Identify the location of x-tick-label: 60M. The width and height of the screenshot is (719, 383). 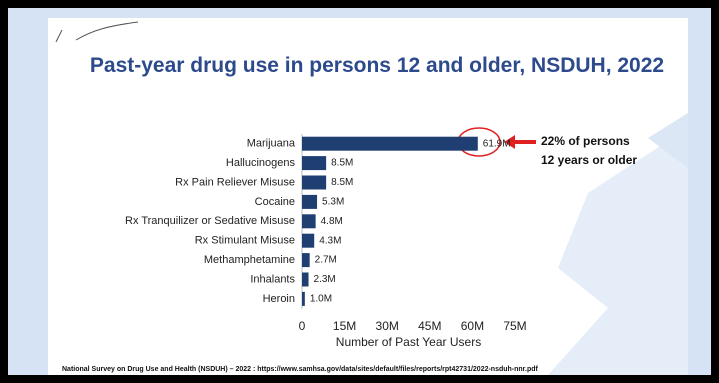
(472, 326).